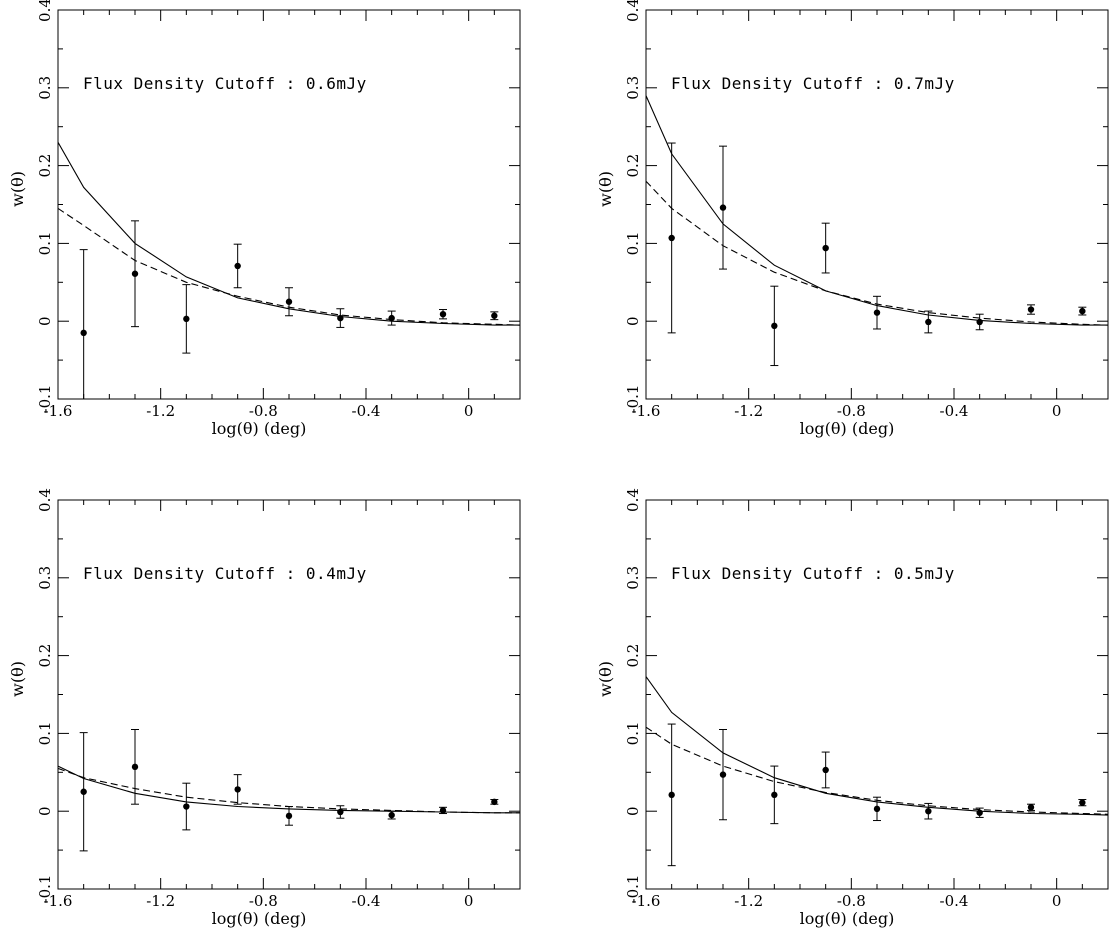 This screenshot has width=1110, height=941. Describe the element at coordinates (813, 573) in the screenshot. I see `flux-cutoff-annotation: Flux Density Cutoff : 0.5mJy` at that location.